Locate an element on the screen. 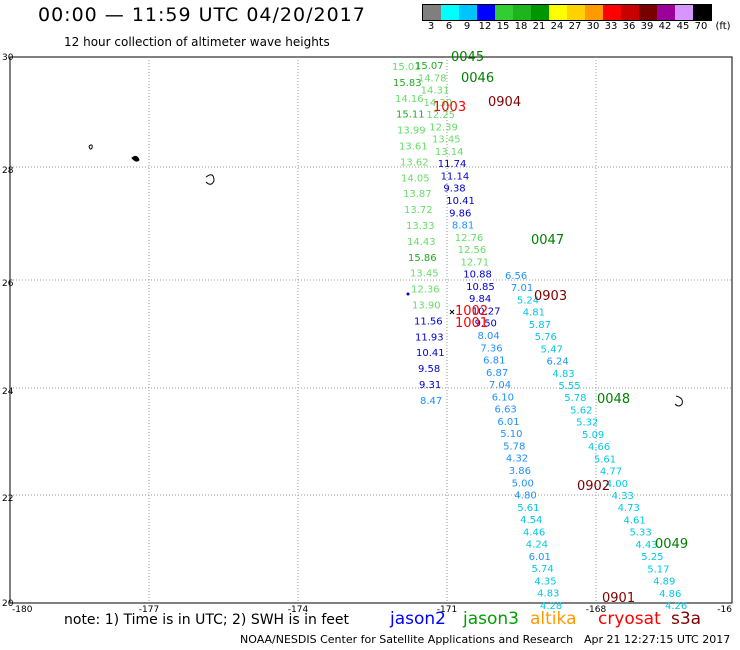  track-a-value: 15.01 is located at coordinates (406, 67).